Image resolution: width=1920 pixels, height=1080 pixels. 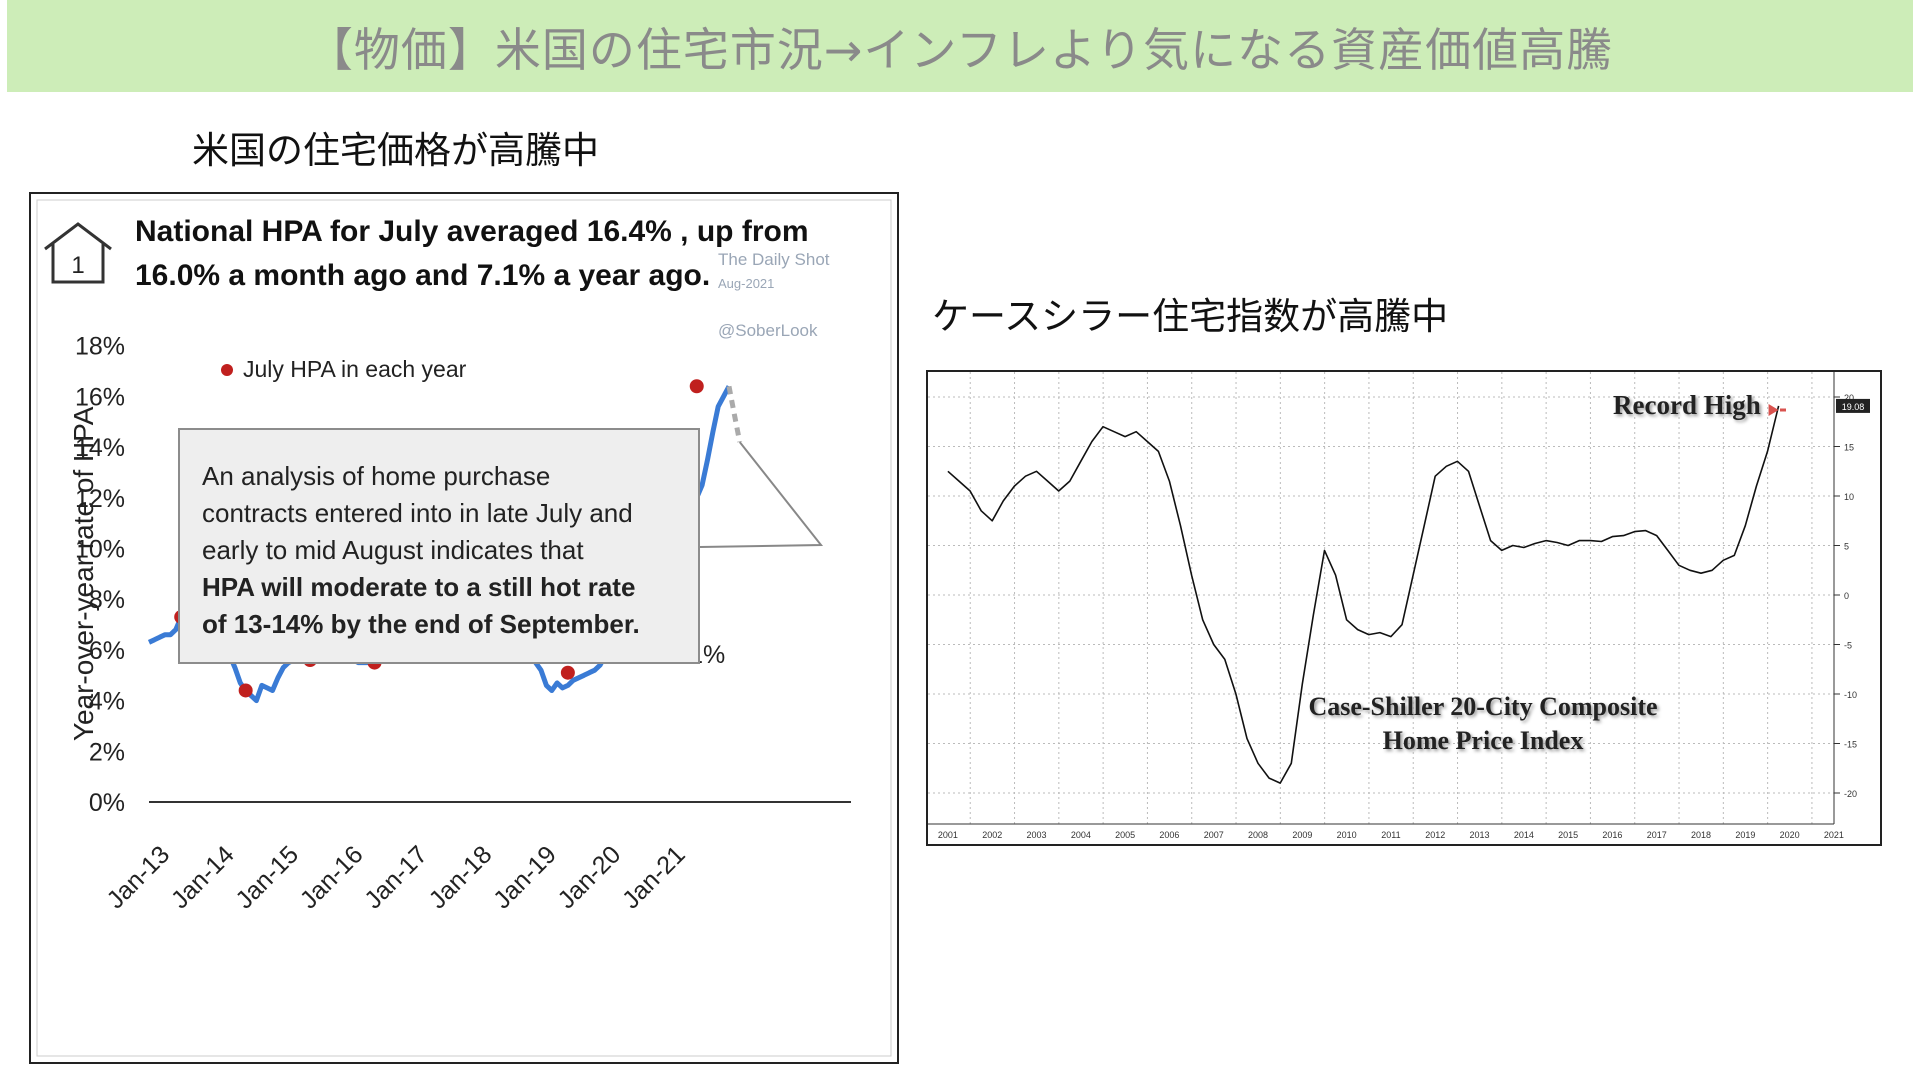 I want to click on watermark-handle: @SoberLook, so click(x=768, y=330).